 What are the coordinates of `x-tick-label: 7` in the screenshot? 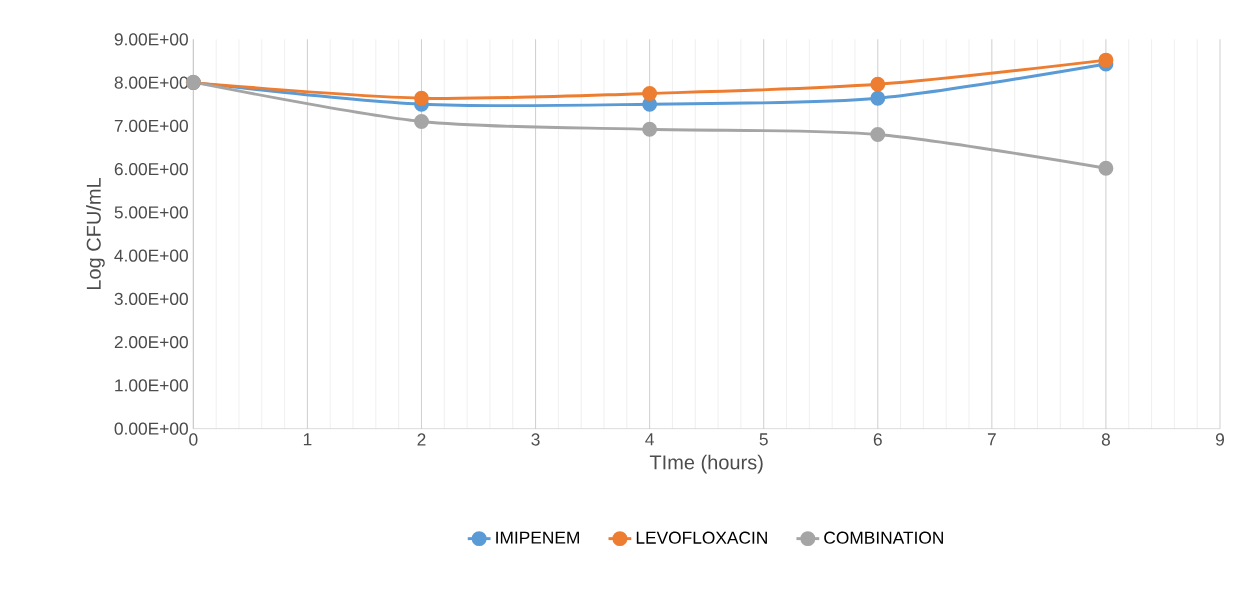 It's located at (991, 439).